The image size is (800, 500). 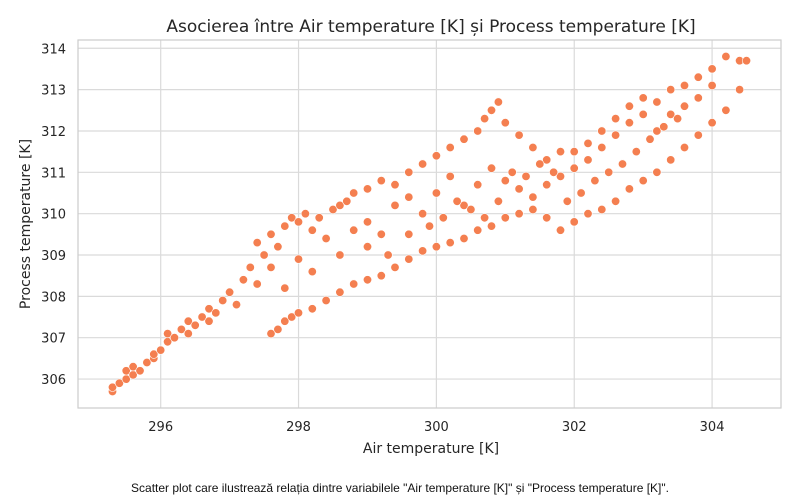 What do you see at coordinates (26, 224) in the screenshot?
I see `y-axis-label: Process temperature [K]` at bounding box center [26, 224].